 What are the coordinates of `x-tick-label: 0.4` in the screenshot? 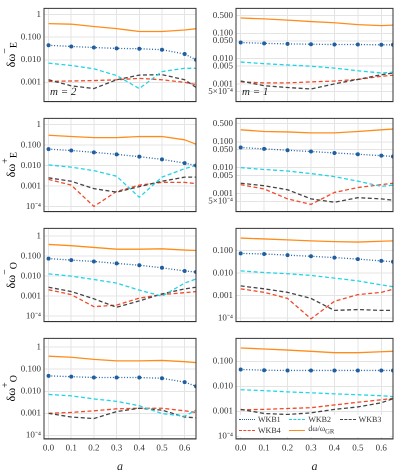 It's located at (334, 447).